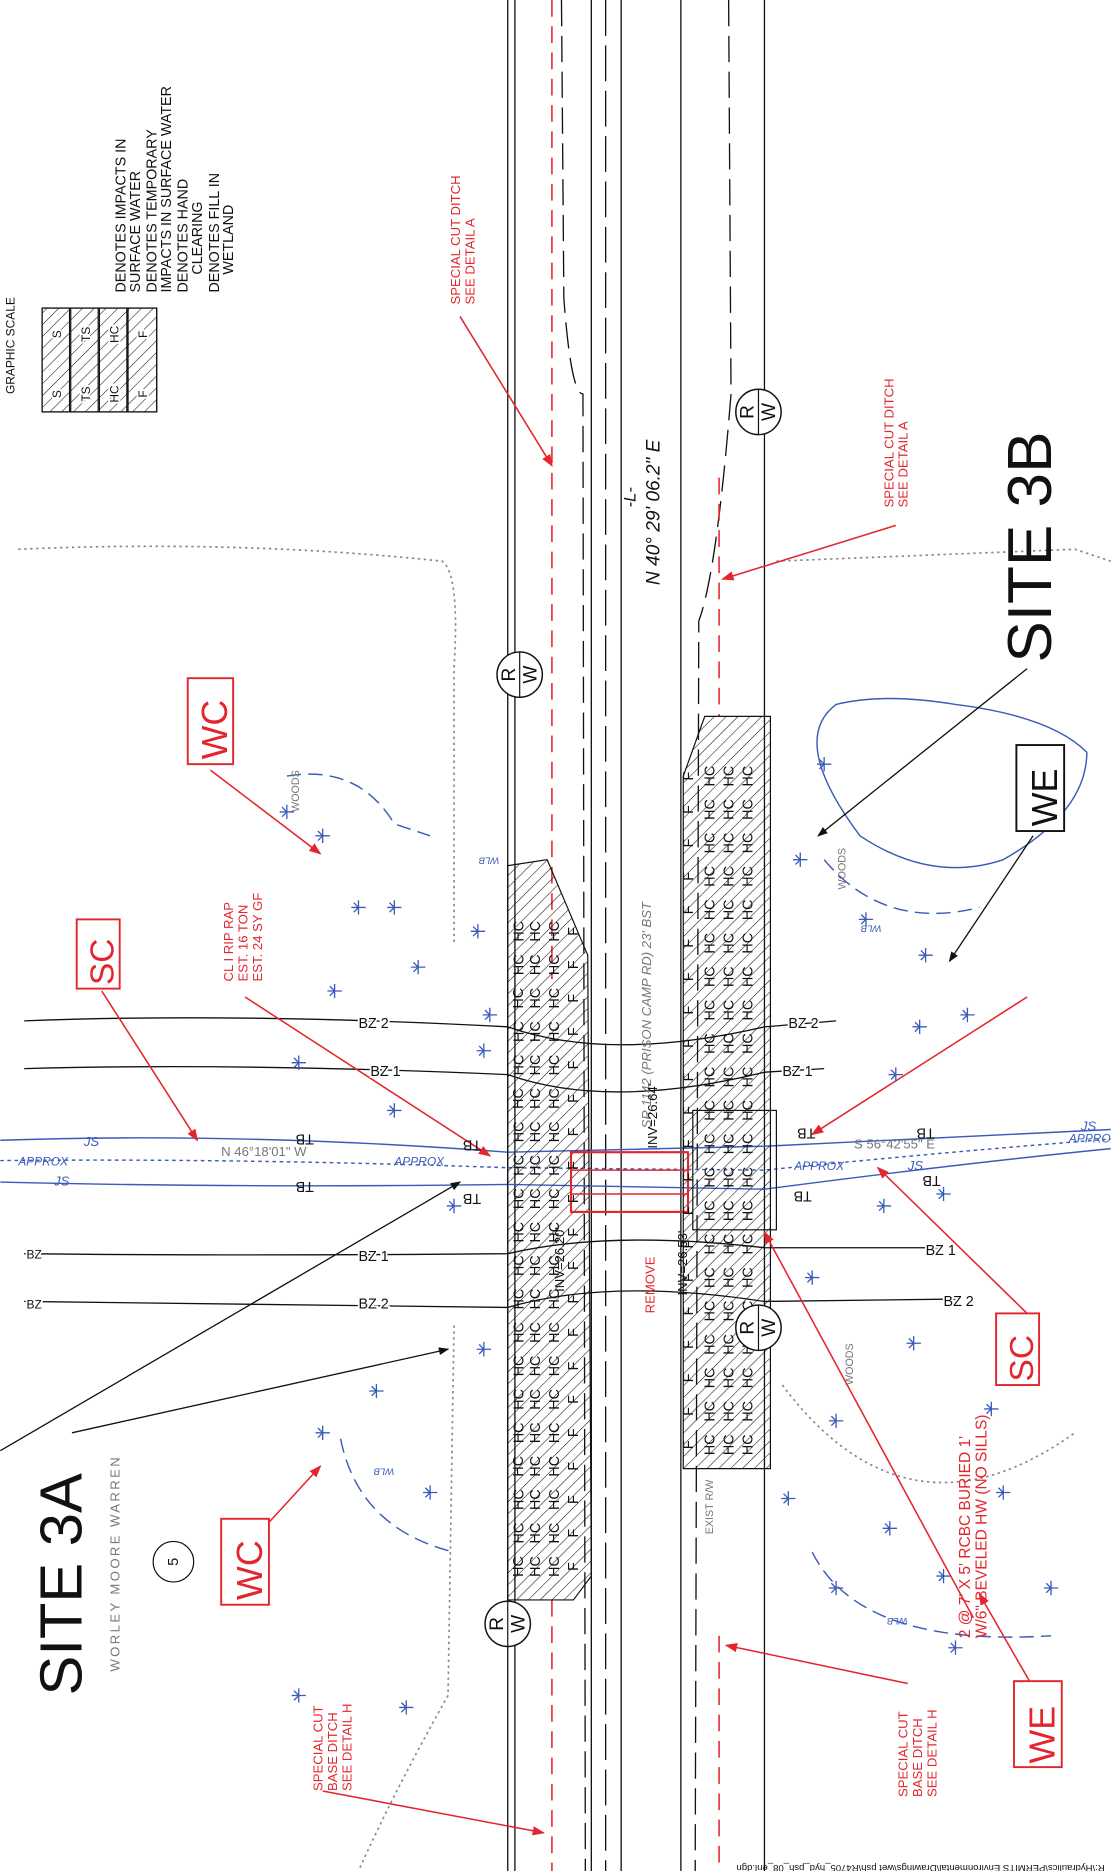 This screenshot has height=1871, width=1111. I want to click on note: CL I RIP RAP, so click(228, 942).